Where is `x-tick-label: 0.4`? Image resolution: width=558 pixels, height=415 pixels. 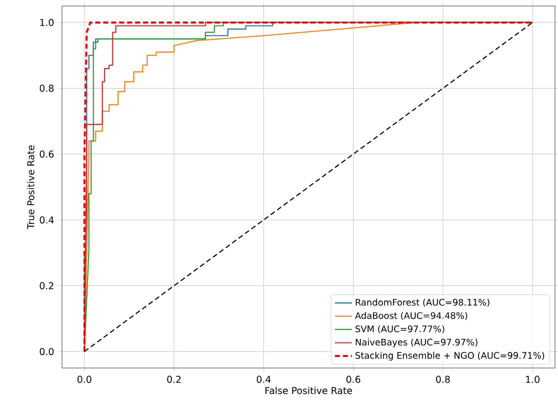 x-tick-label: 0.4 is located at coordinates (263, 379).